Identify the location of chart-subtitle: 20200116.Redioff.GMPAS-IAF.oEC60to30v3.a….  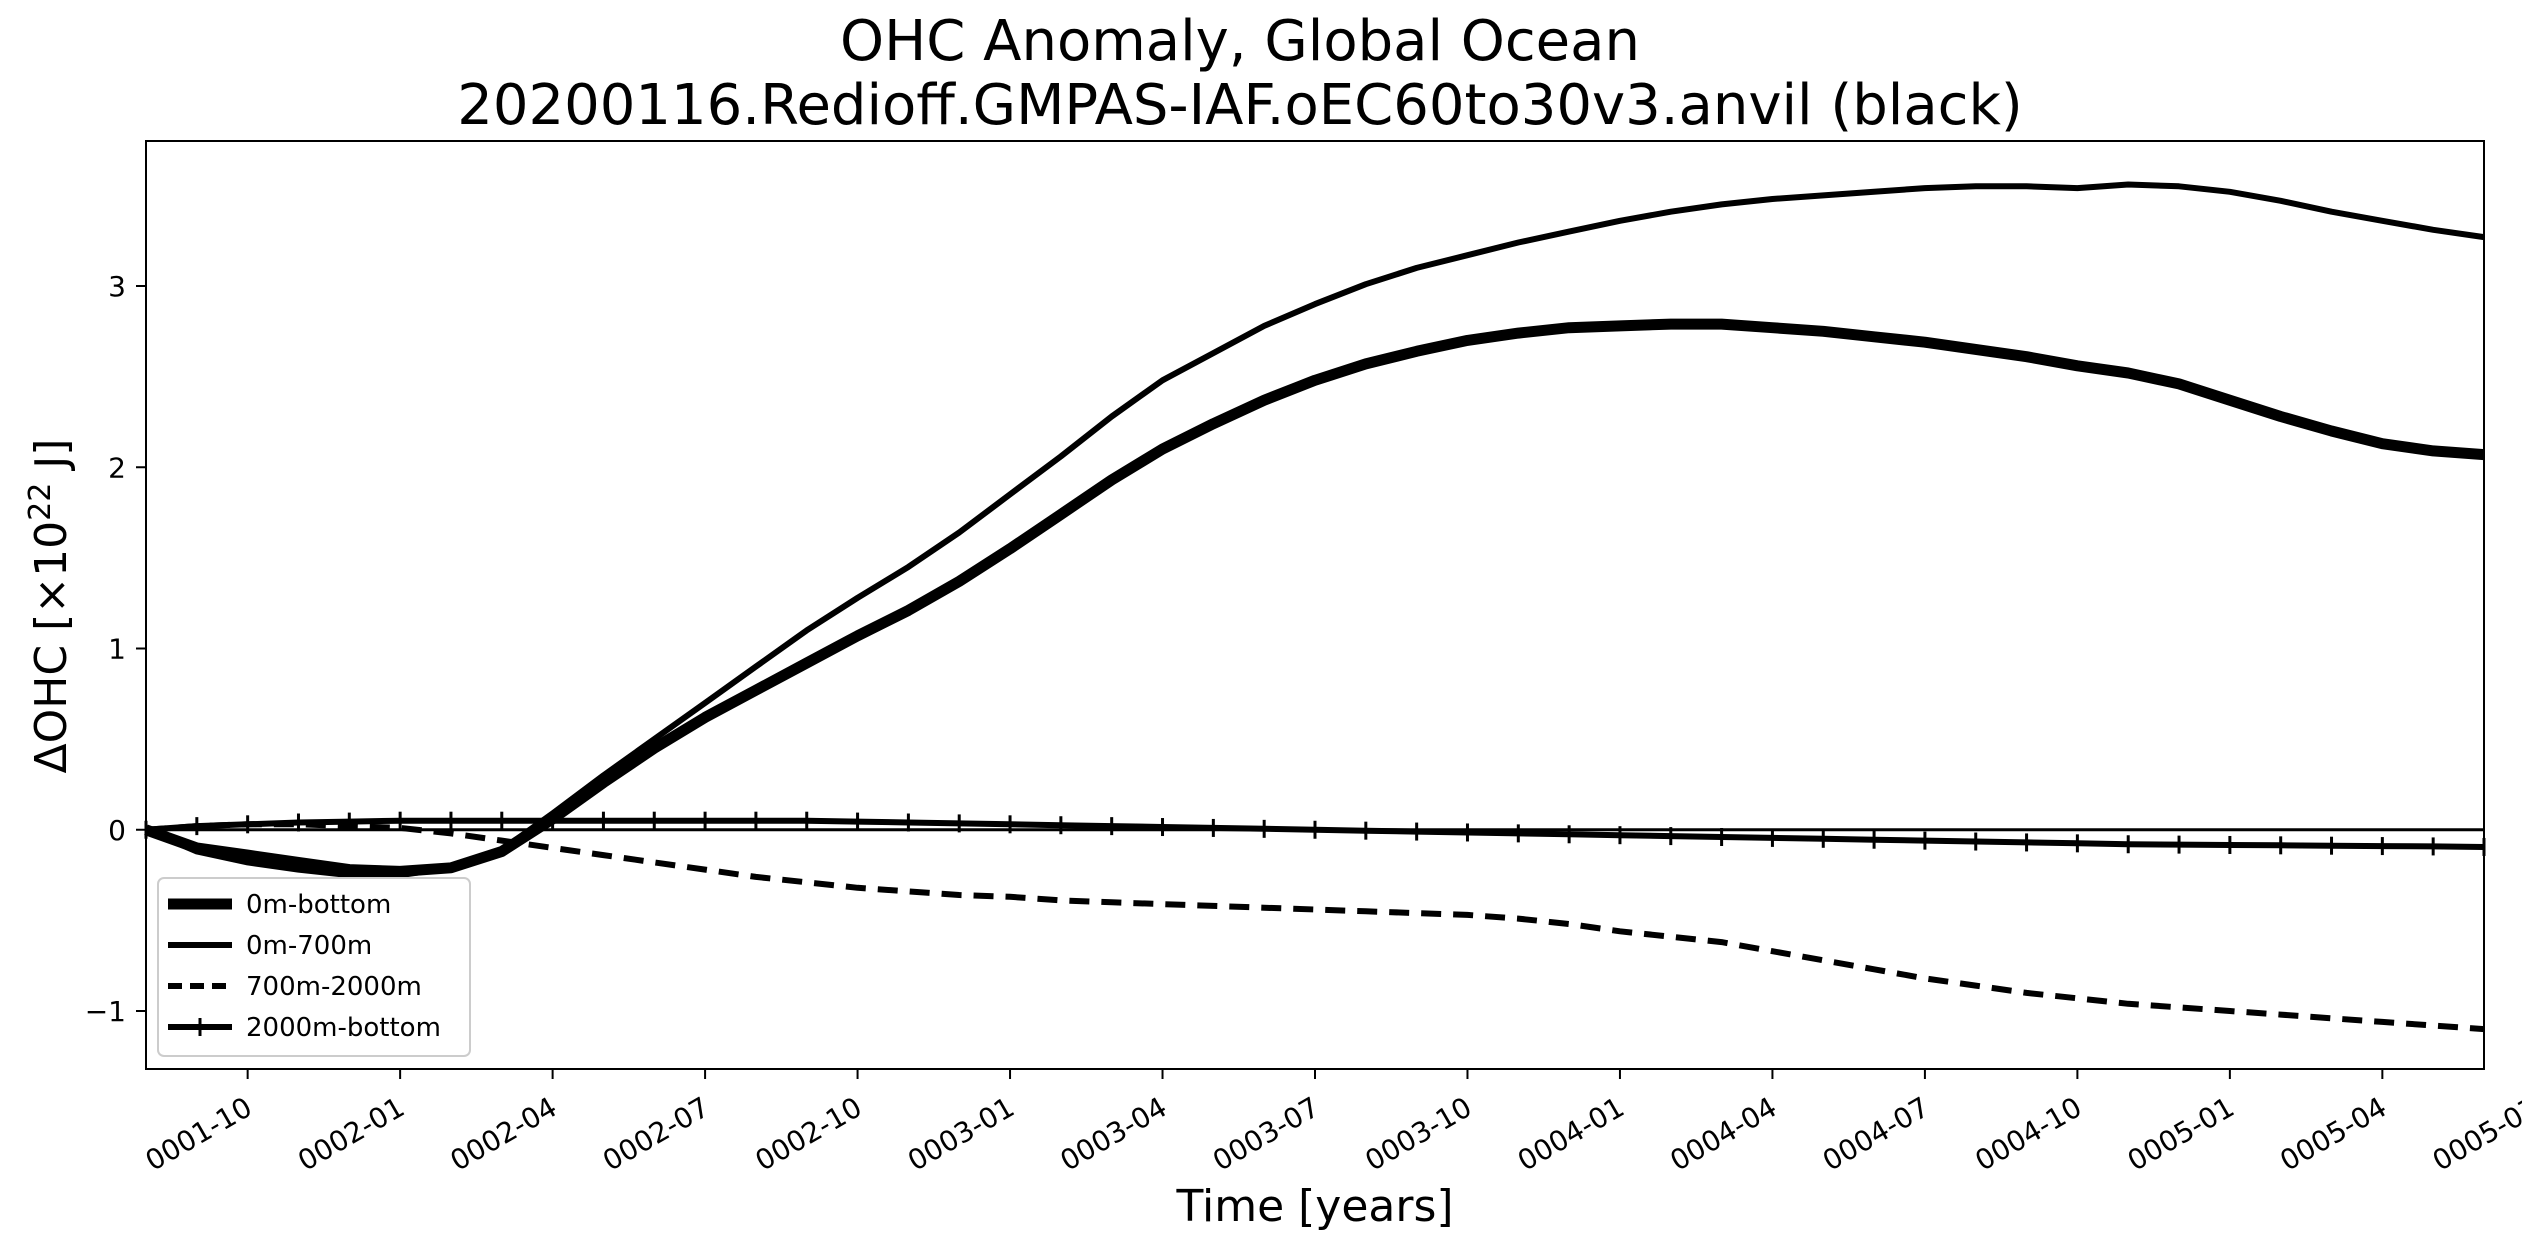
(1239, 105).